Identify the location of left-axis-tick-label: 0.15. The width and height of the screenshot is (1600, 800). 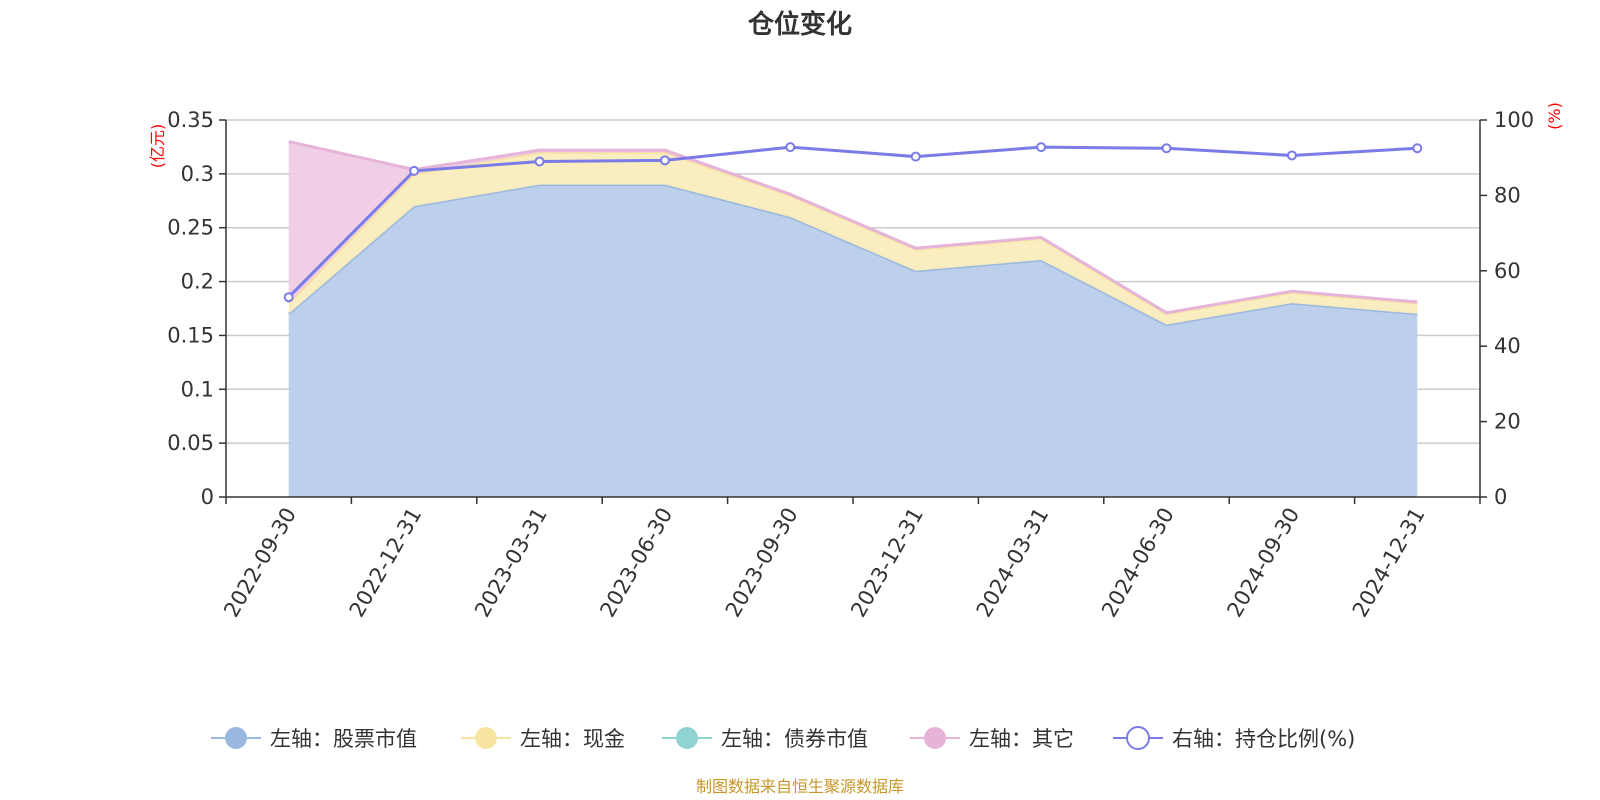
(190, 335).